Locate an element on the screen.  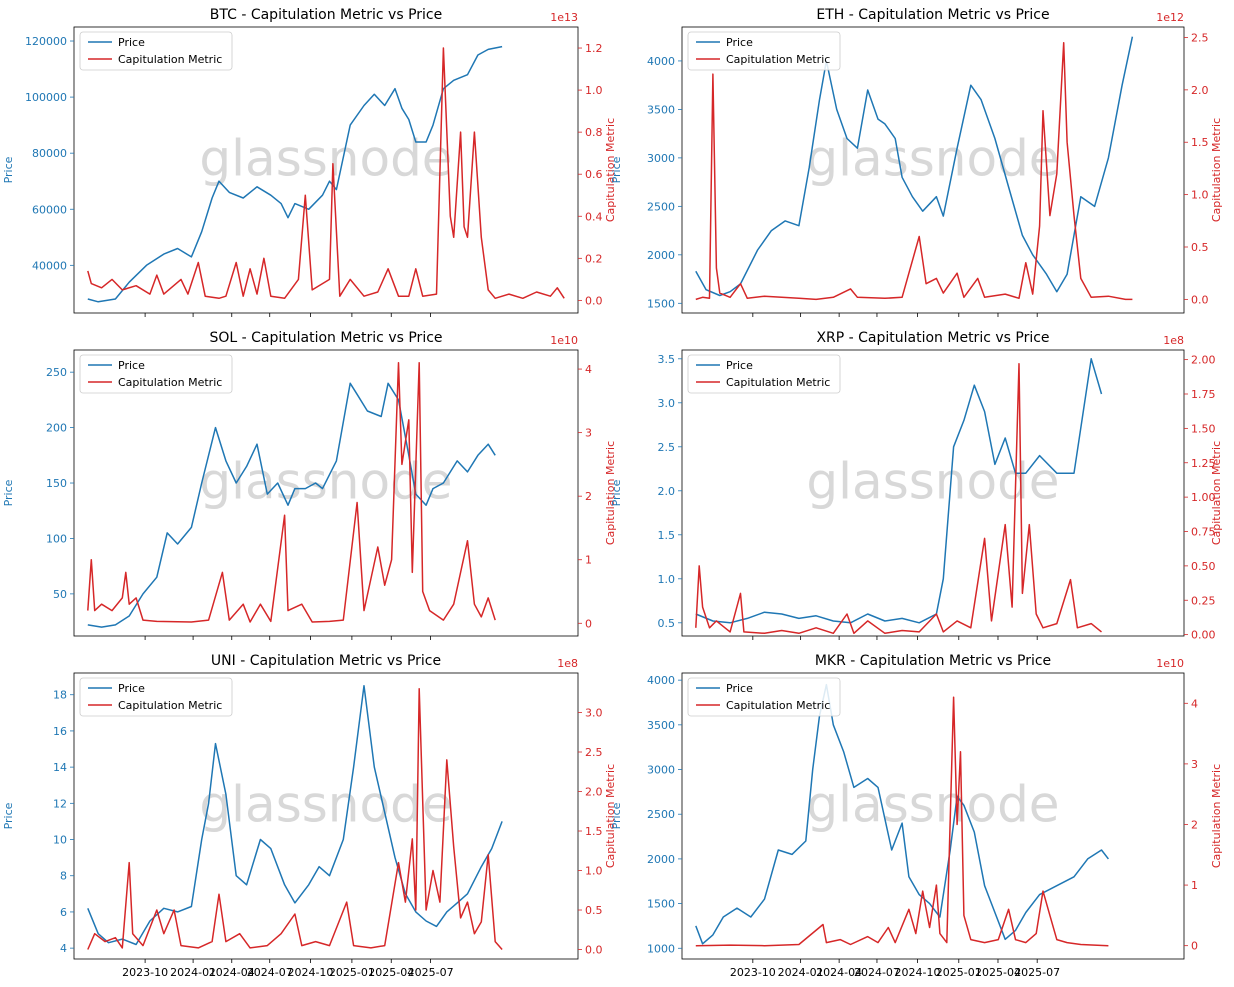
chart-3-metric-tick-label: 1.75 is located at coordinates (1203, 394).